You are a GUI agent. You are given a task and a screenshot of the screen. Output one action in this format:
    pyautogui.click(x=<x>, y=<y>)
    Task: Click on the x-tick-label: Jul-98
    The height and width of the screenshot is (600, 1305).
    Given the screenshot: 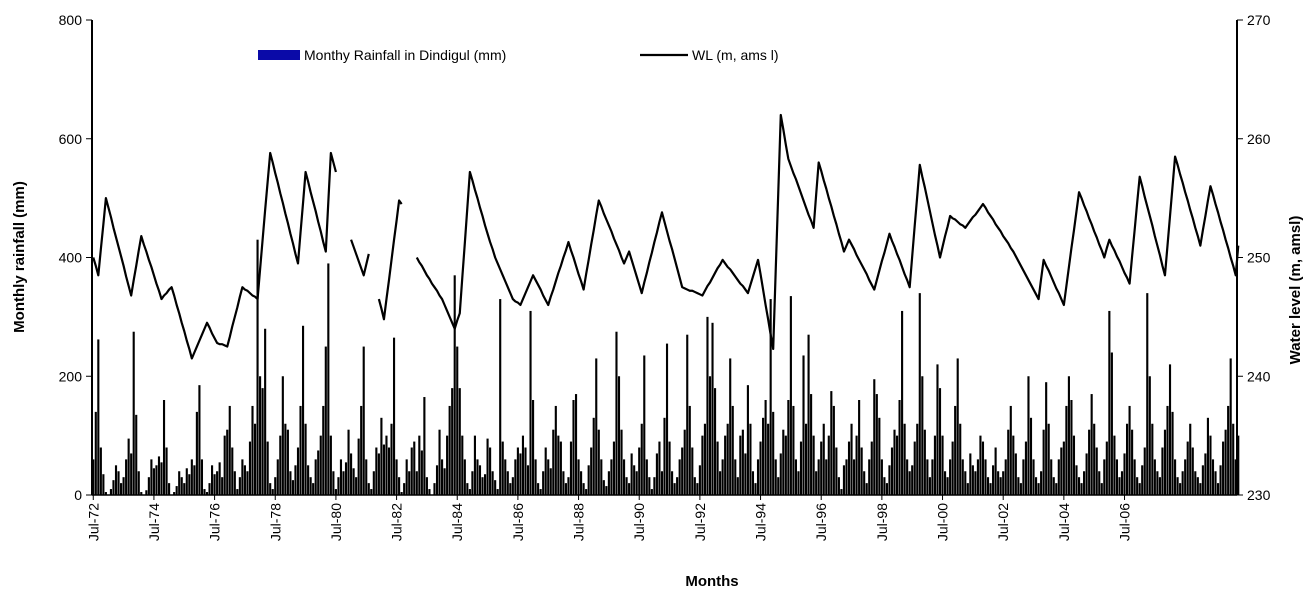 What is the action you would take?
    pyautogui.click(x=882, y=522)
    